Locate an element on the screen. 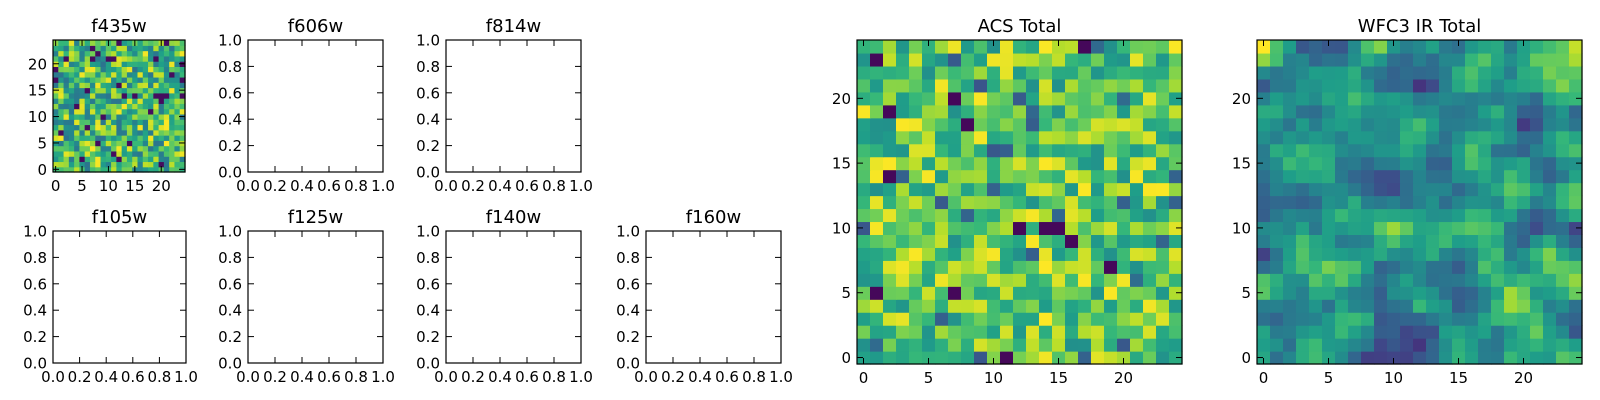  x-tick-label: 0.8 is located at coordinates (554, 186).